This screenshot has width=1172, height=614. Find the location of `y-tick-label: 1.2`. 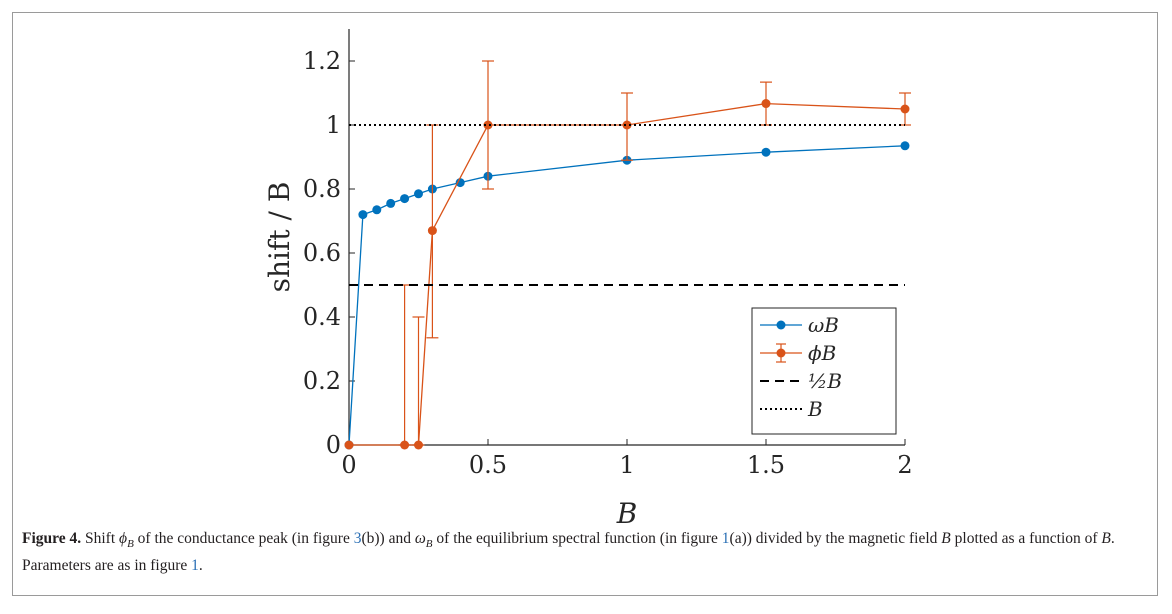

y-tick-label: 1.2 is located at coordinates (322, 61).